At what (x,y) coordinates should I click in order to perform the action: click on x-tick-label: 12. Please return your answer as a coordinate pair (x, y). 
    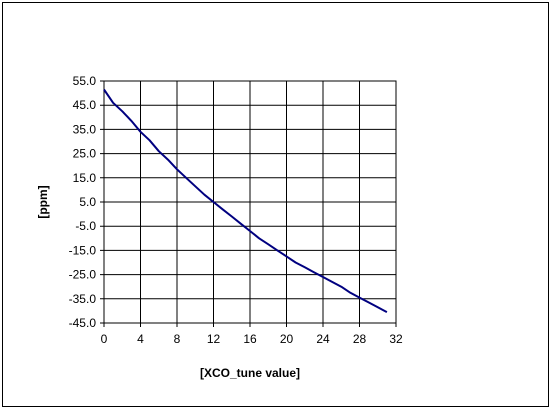
    Looking at the image, I should click on (214, 339).